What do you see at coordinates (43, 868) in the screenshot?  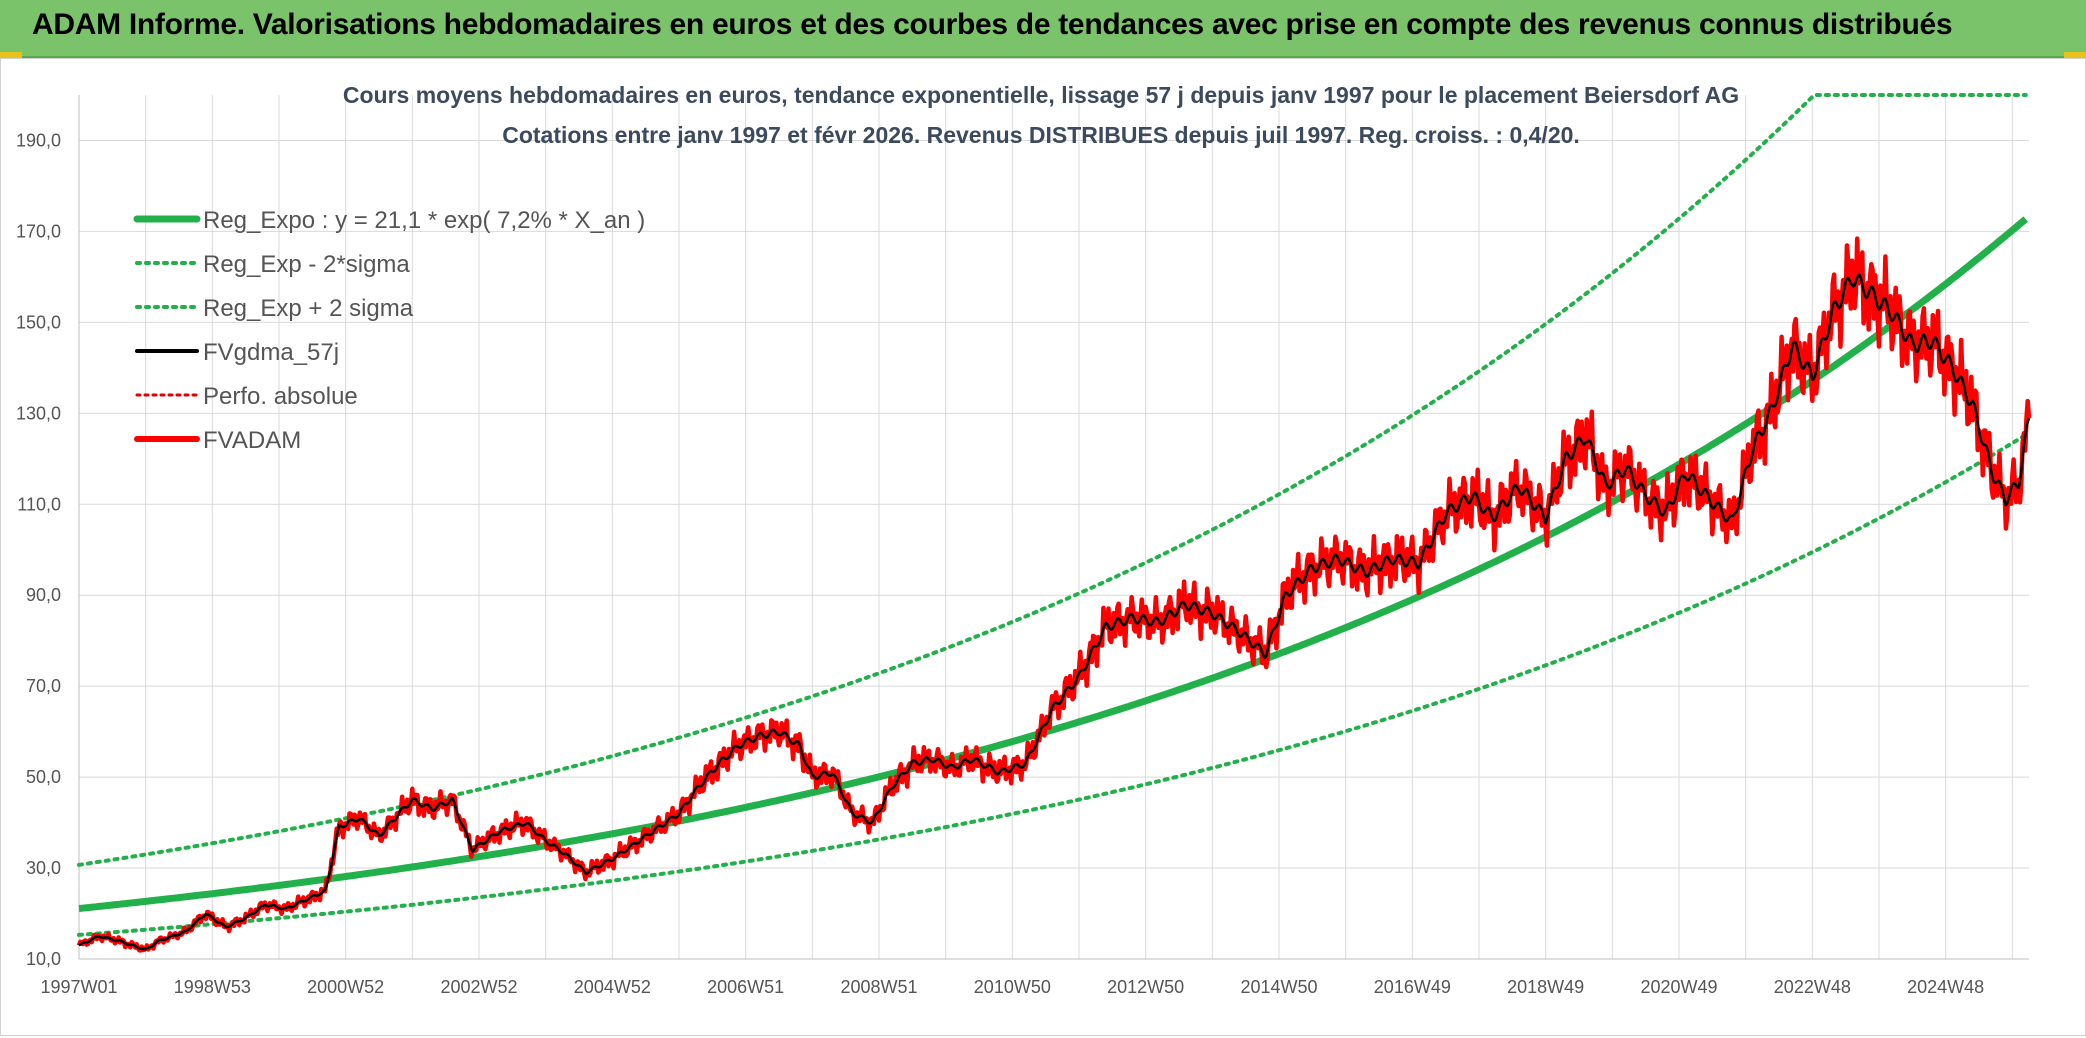 I see `y-tick-label: 30,0` at bounding box center [43, 868].